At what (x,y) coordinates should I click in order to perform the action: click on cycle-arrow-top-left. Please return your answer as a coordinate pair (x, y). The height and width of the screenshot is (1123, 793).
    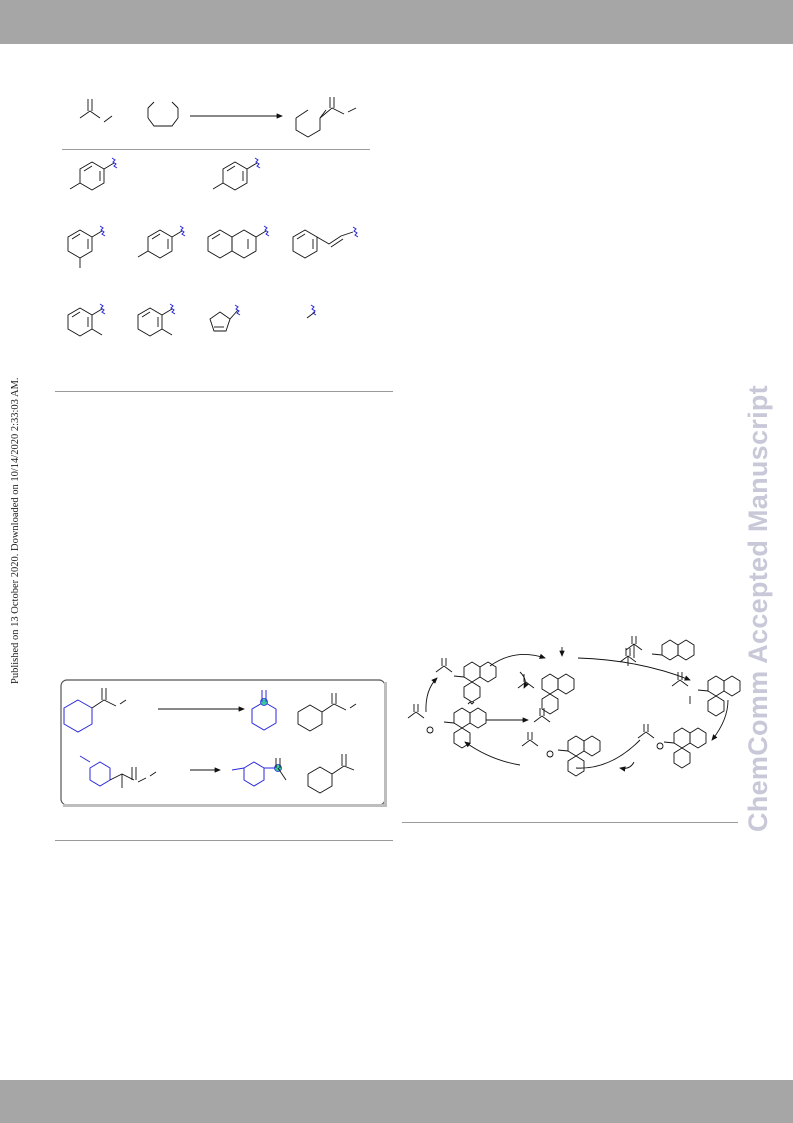
    Looking at the image, I should click on (517, 660).